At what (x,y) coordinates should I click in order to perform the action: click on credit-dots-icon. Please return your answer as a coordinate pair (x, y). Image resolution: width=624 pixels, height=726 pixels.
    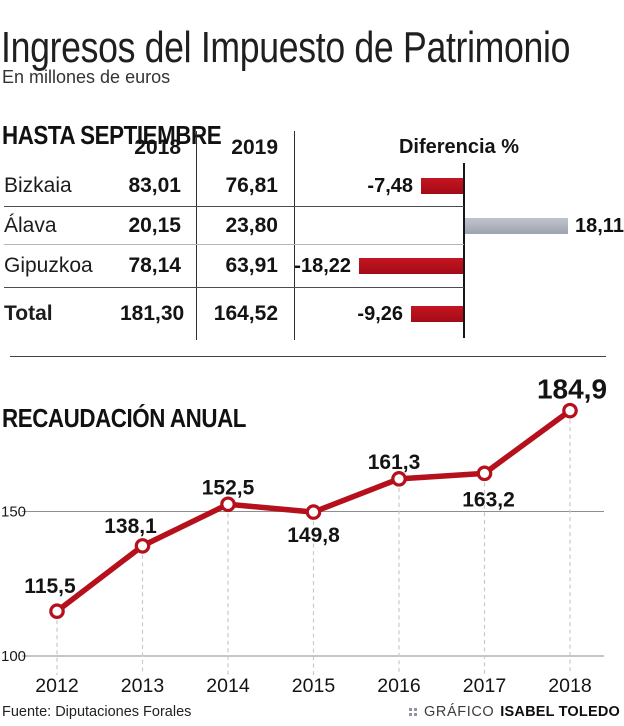
    Looking at the image, I should click on (413, 712).